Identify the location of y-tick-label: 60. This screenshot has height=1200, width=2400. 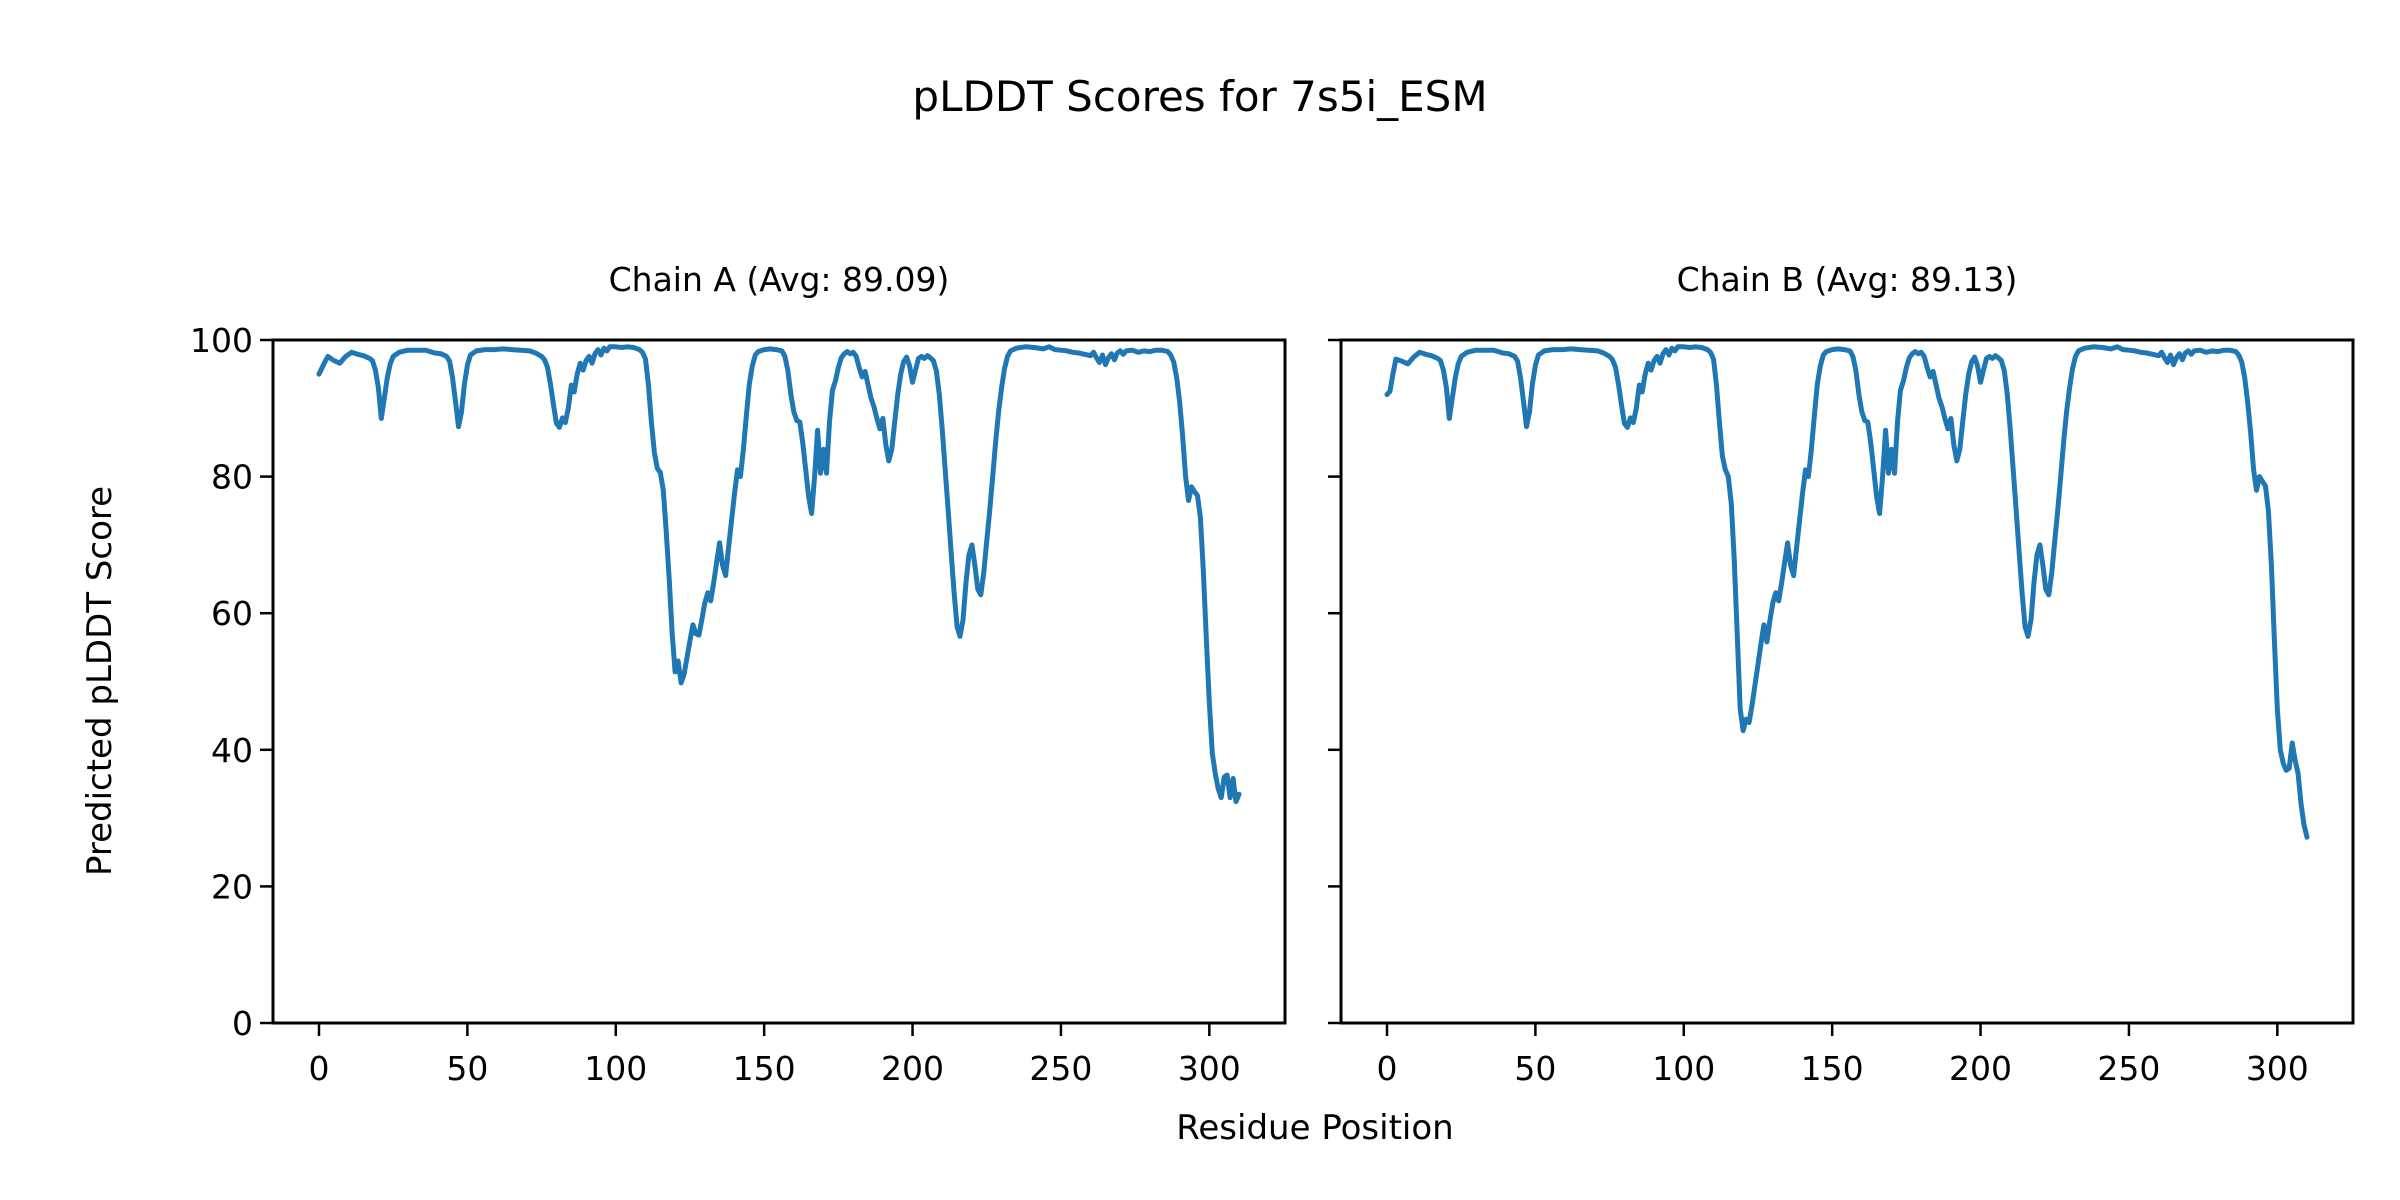
(232, 613).